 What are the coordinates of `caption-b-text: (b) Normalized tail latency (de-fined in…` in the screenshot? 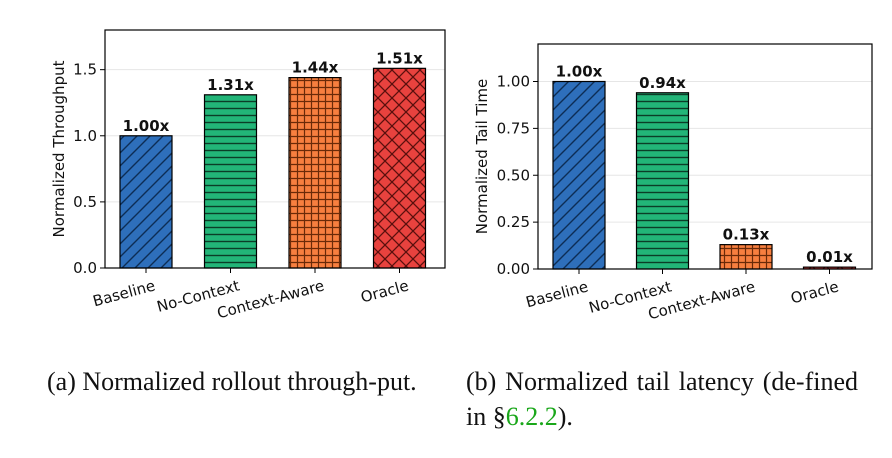 It's located at (662, 399).